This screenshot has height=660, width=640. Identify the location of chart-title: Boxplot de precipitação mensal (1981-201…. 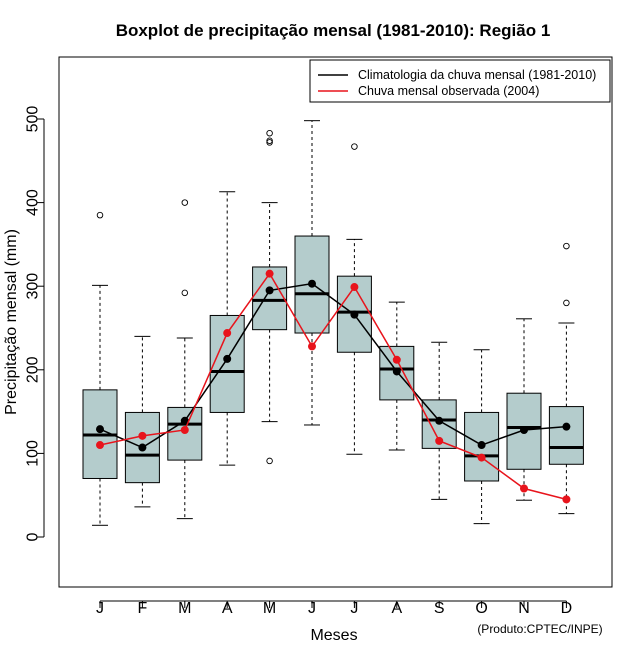
(333, 30).